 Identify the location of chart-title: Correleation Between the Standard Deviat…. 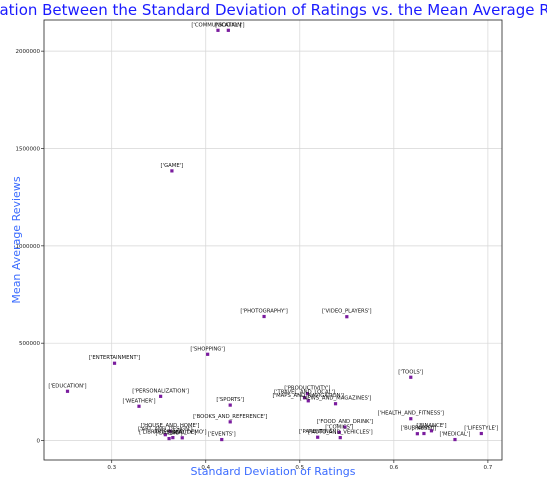
(273, 10).